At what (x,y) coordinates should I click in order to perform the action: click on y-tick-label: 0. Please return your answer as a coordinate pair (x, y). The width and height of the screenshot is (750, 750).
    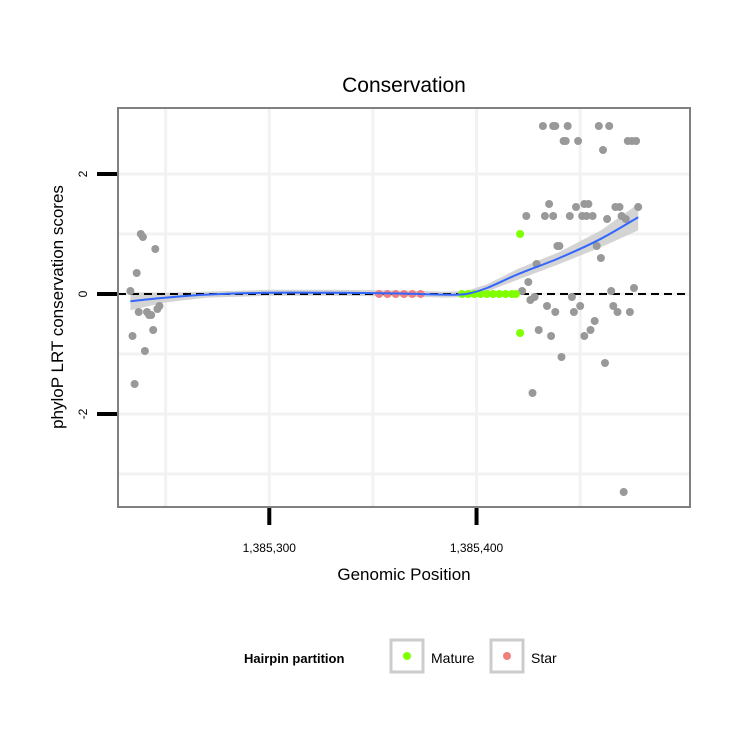
    Looking at the image, I should click on (83, 293).